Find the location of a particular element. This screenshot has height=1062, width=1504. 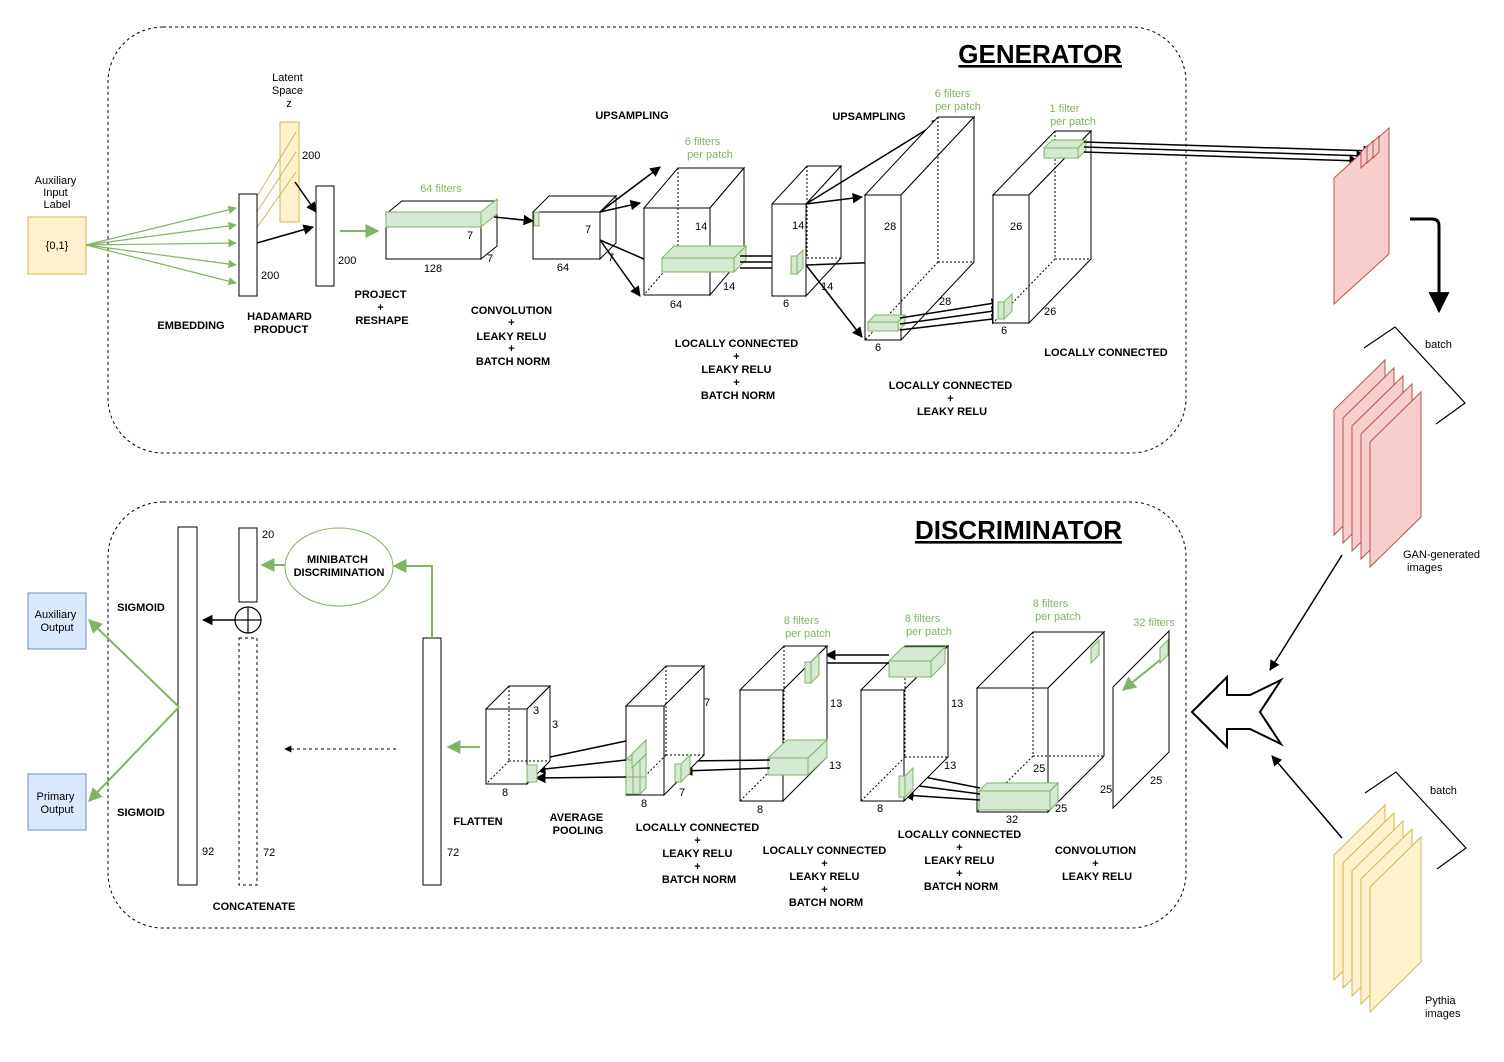

disc-conv-label: CONVOLUTION + LEAKY RELU is located at coordinates (1097, 864).